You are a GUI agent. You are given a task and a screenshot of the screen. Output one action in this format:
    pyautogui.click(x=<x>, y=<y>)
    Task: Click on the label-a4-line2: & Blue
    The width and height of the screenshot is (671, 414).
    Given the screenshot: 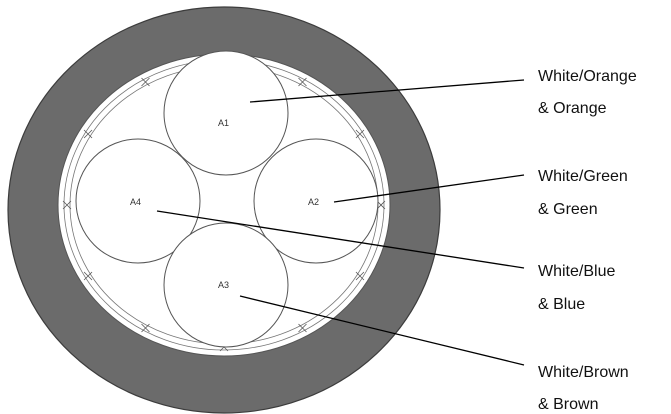 What is the action you would take?
    pyautogui.click(x=561, y=304)
    